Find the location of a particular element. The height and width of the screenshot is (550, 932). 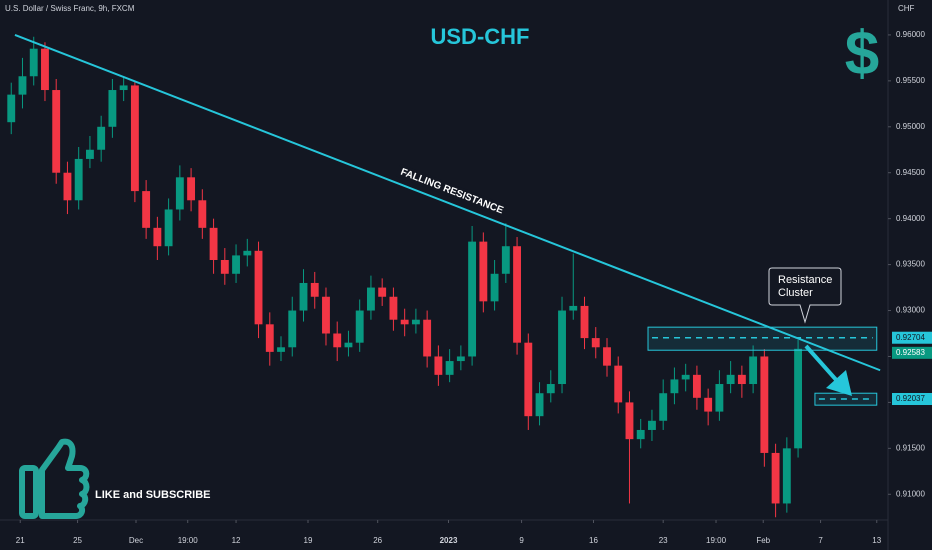

arrow-head is located at coordinates (839, 383).